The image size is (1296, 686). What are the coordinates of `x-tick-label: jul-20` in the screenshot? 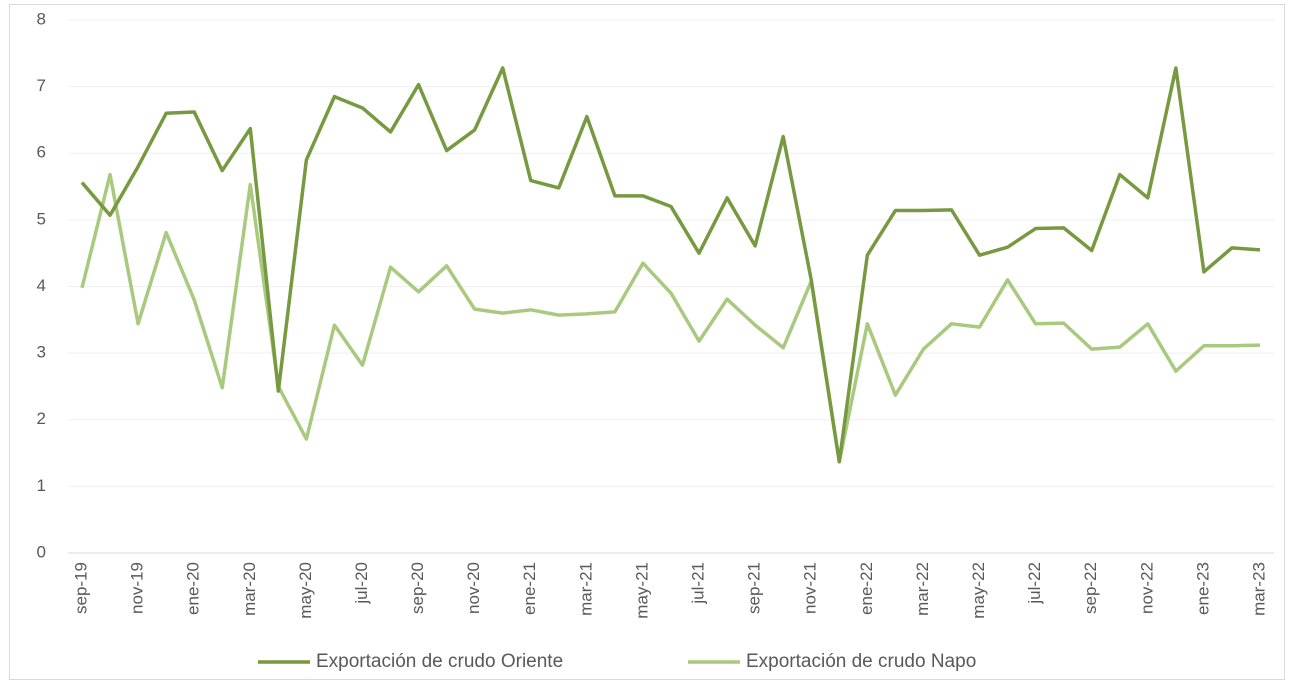 It's located at (361, 583).